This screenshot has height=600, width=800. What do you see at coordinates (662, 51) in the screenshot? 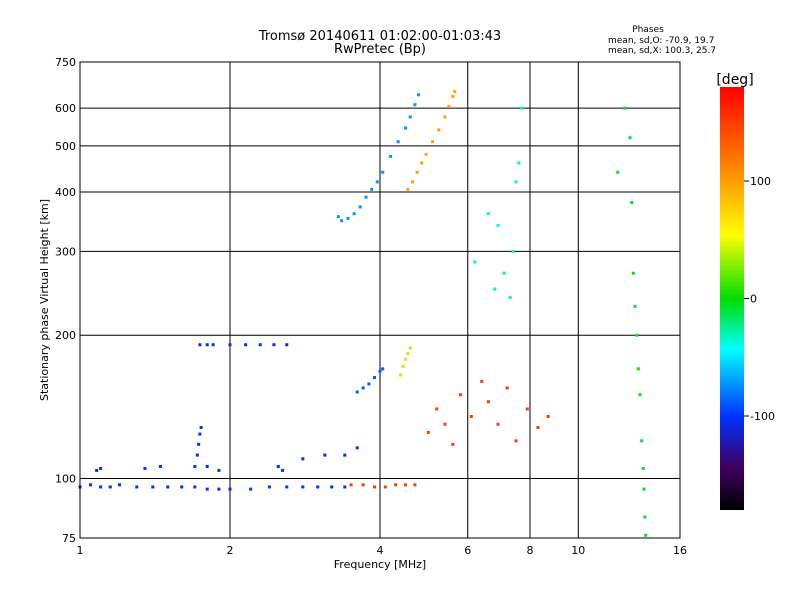
I see `stats-line-x: mean, sd,X: 100.3, 25.7` at bounding box center [662, 51].